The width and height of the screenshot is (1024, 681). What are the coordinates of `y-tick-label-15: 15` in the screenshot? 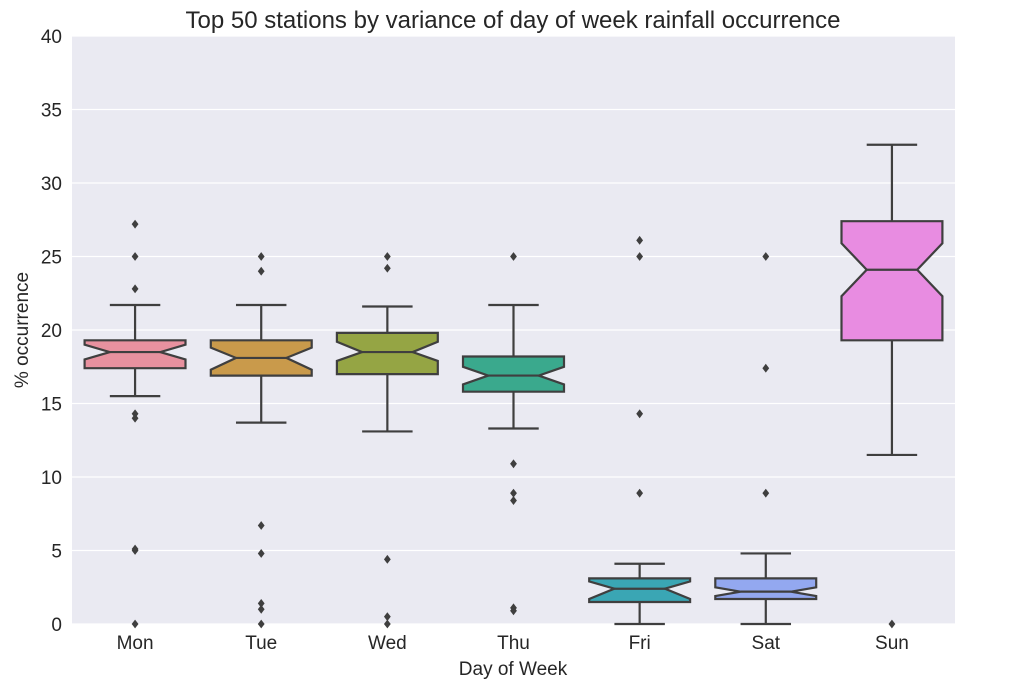 It's located at (51, 405).